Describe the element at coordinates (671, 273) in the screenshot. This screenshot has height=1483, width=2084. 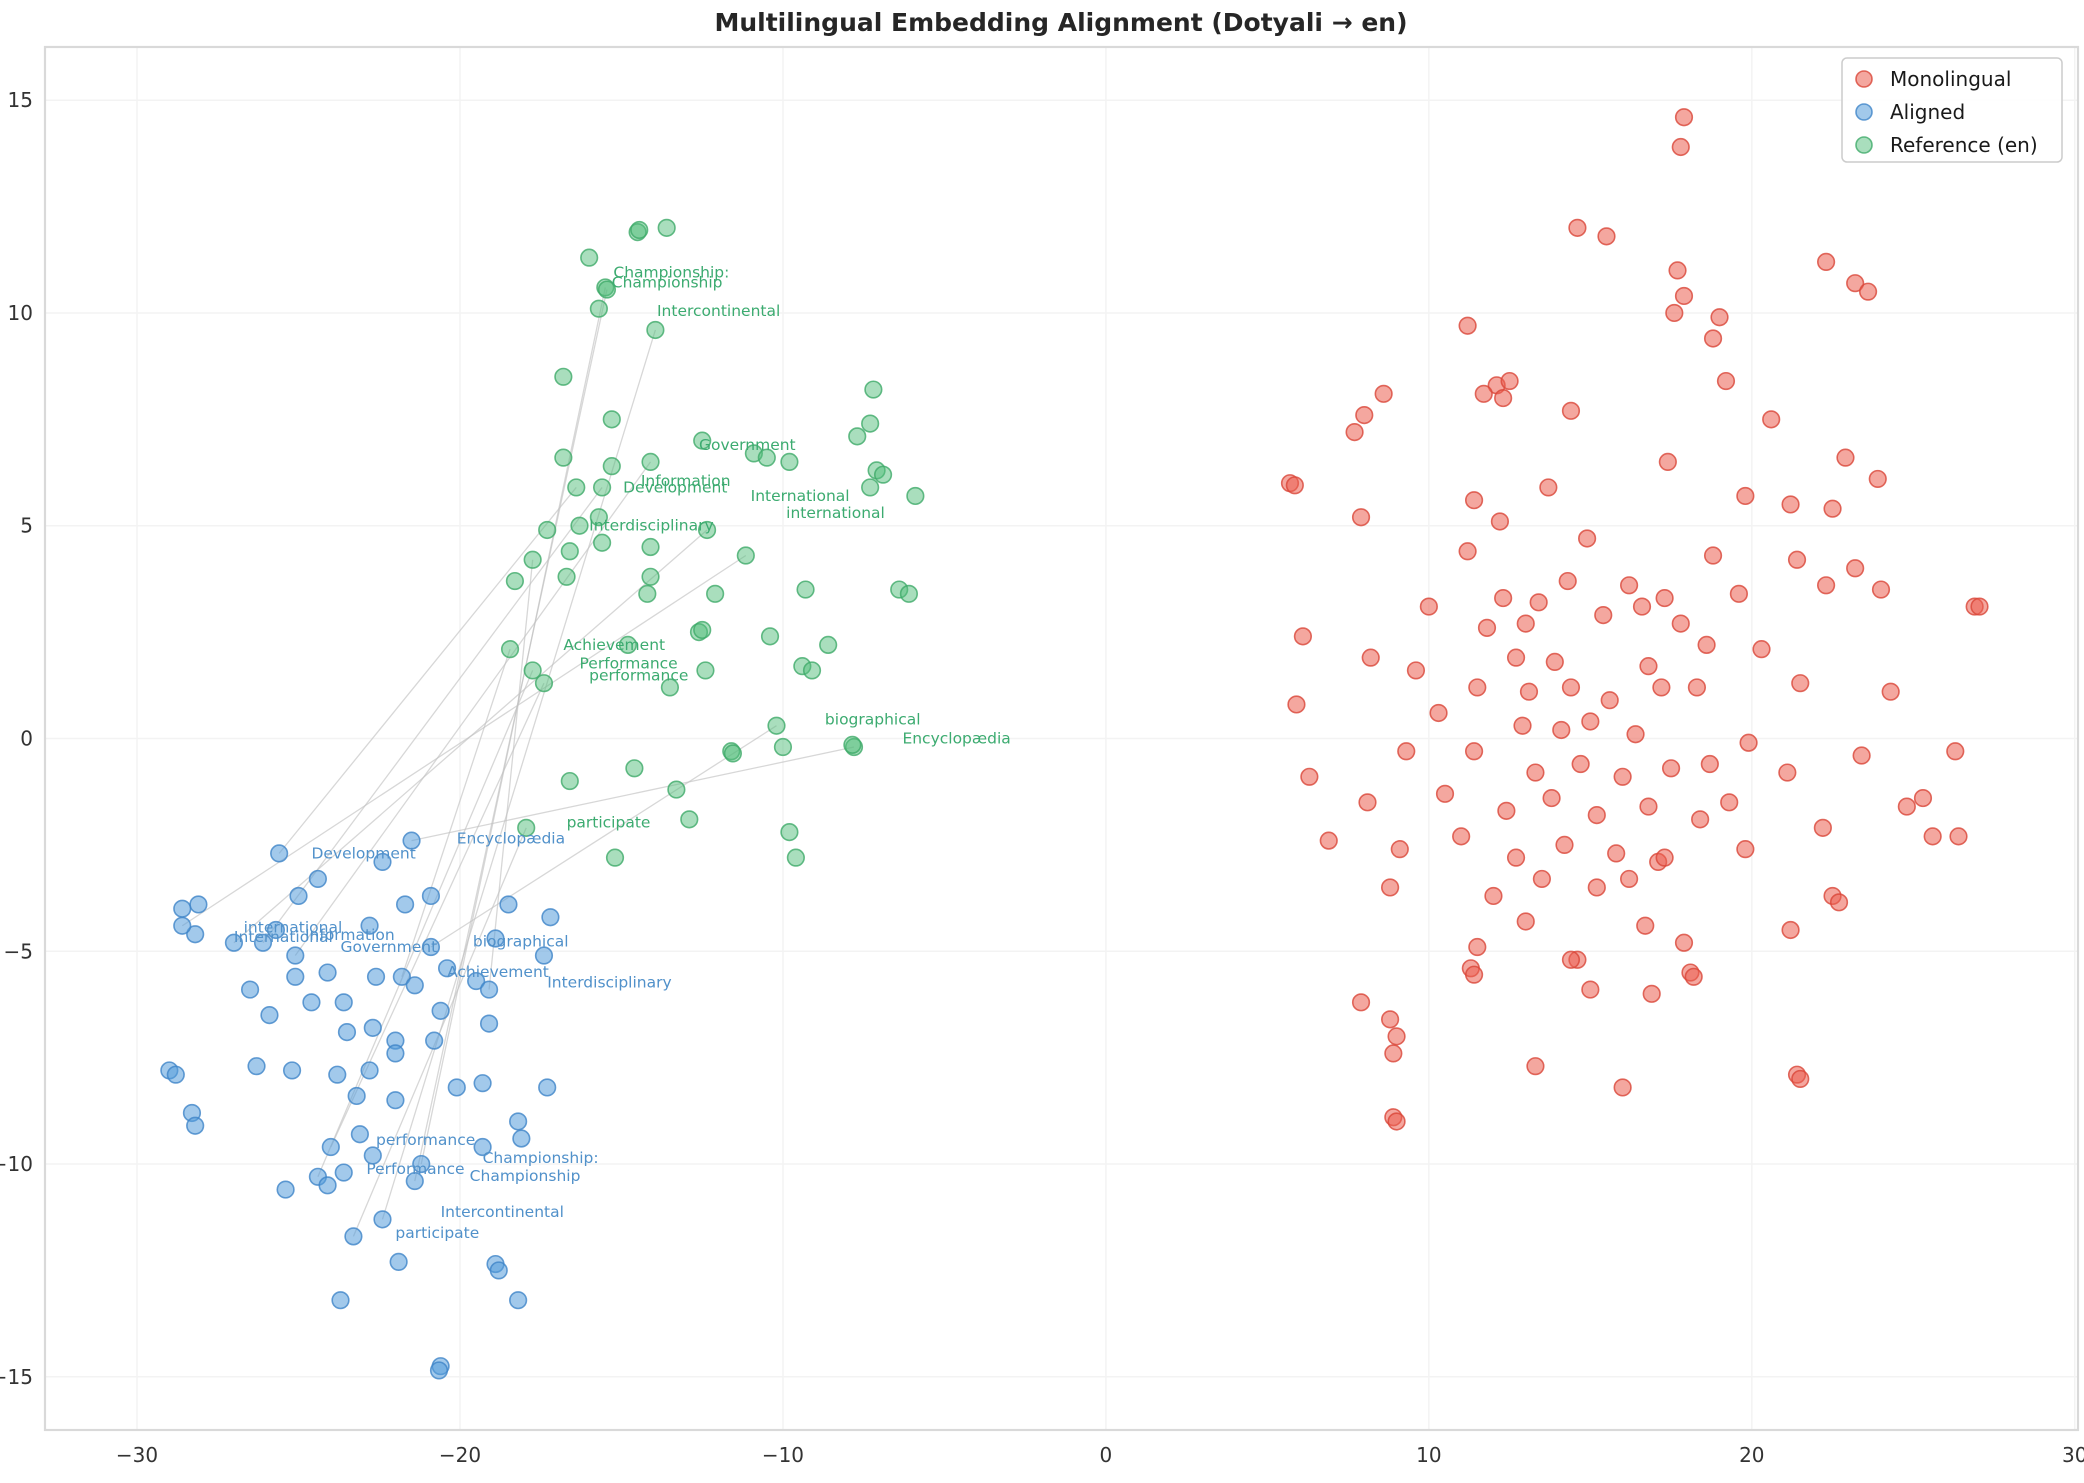
I see `reference-point-label: Championship:` at that location.